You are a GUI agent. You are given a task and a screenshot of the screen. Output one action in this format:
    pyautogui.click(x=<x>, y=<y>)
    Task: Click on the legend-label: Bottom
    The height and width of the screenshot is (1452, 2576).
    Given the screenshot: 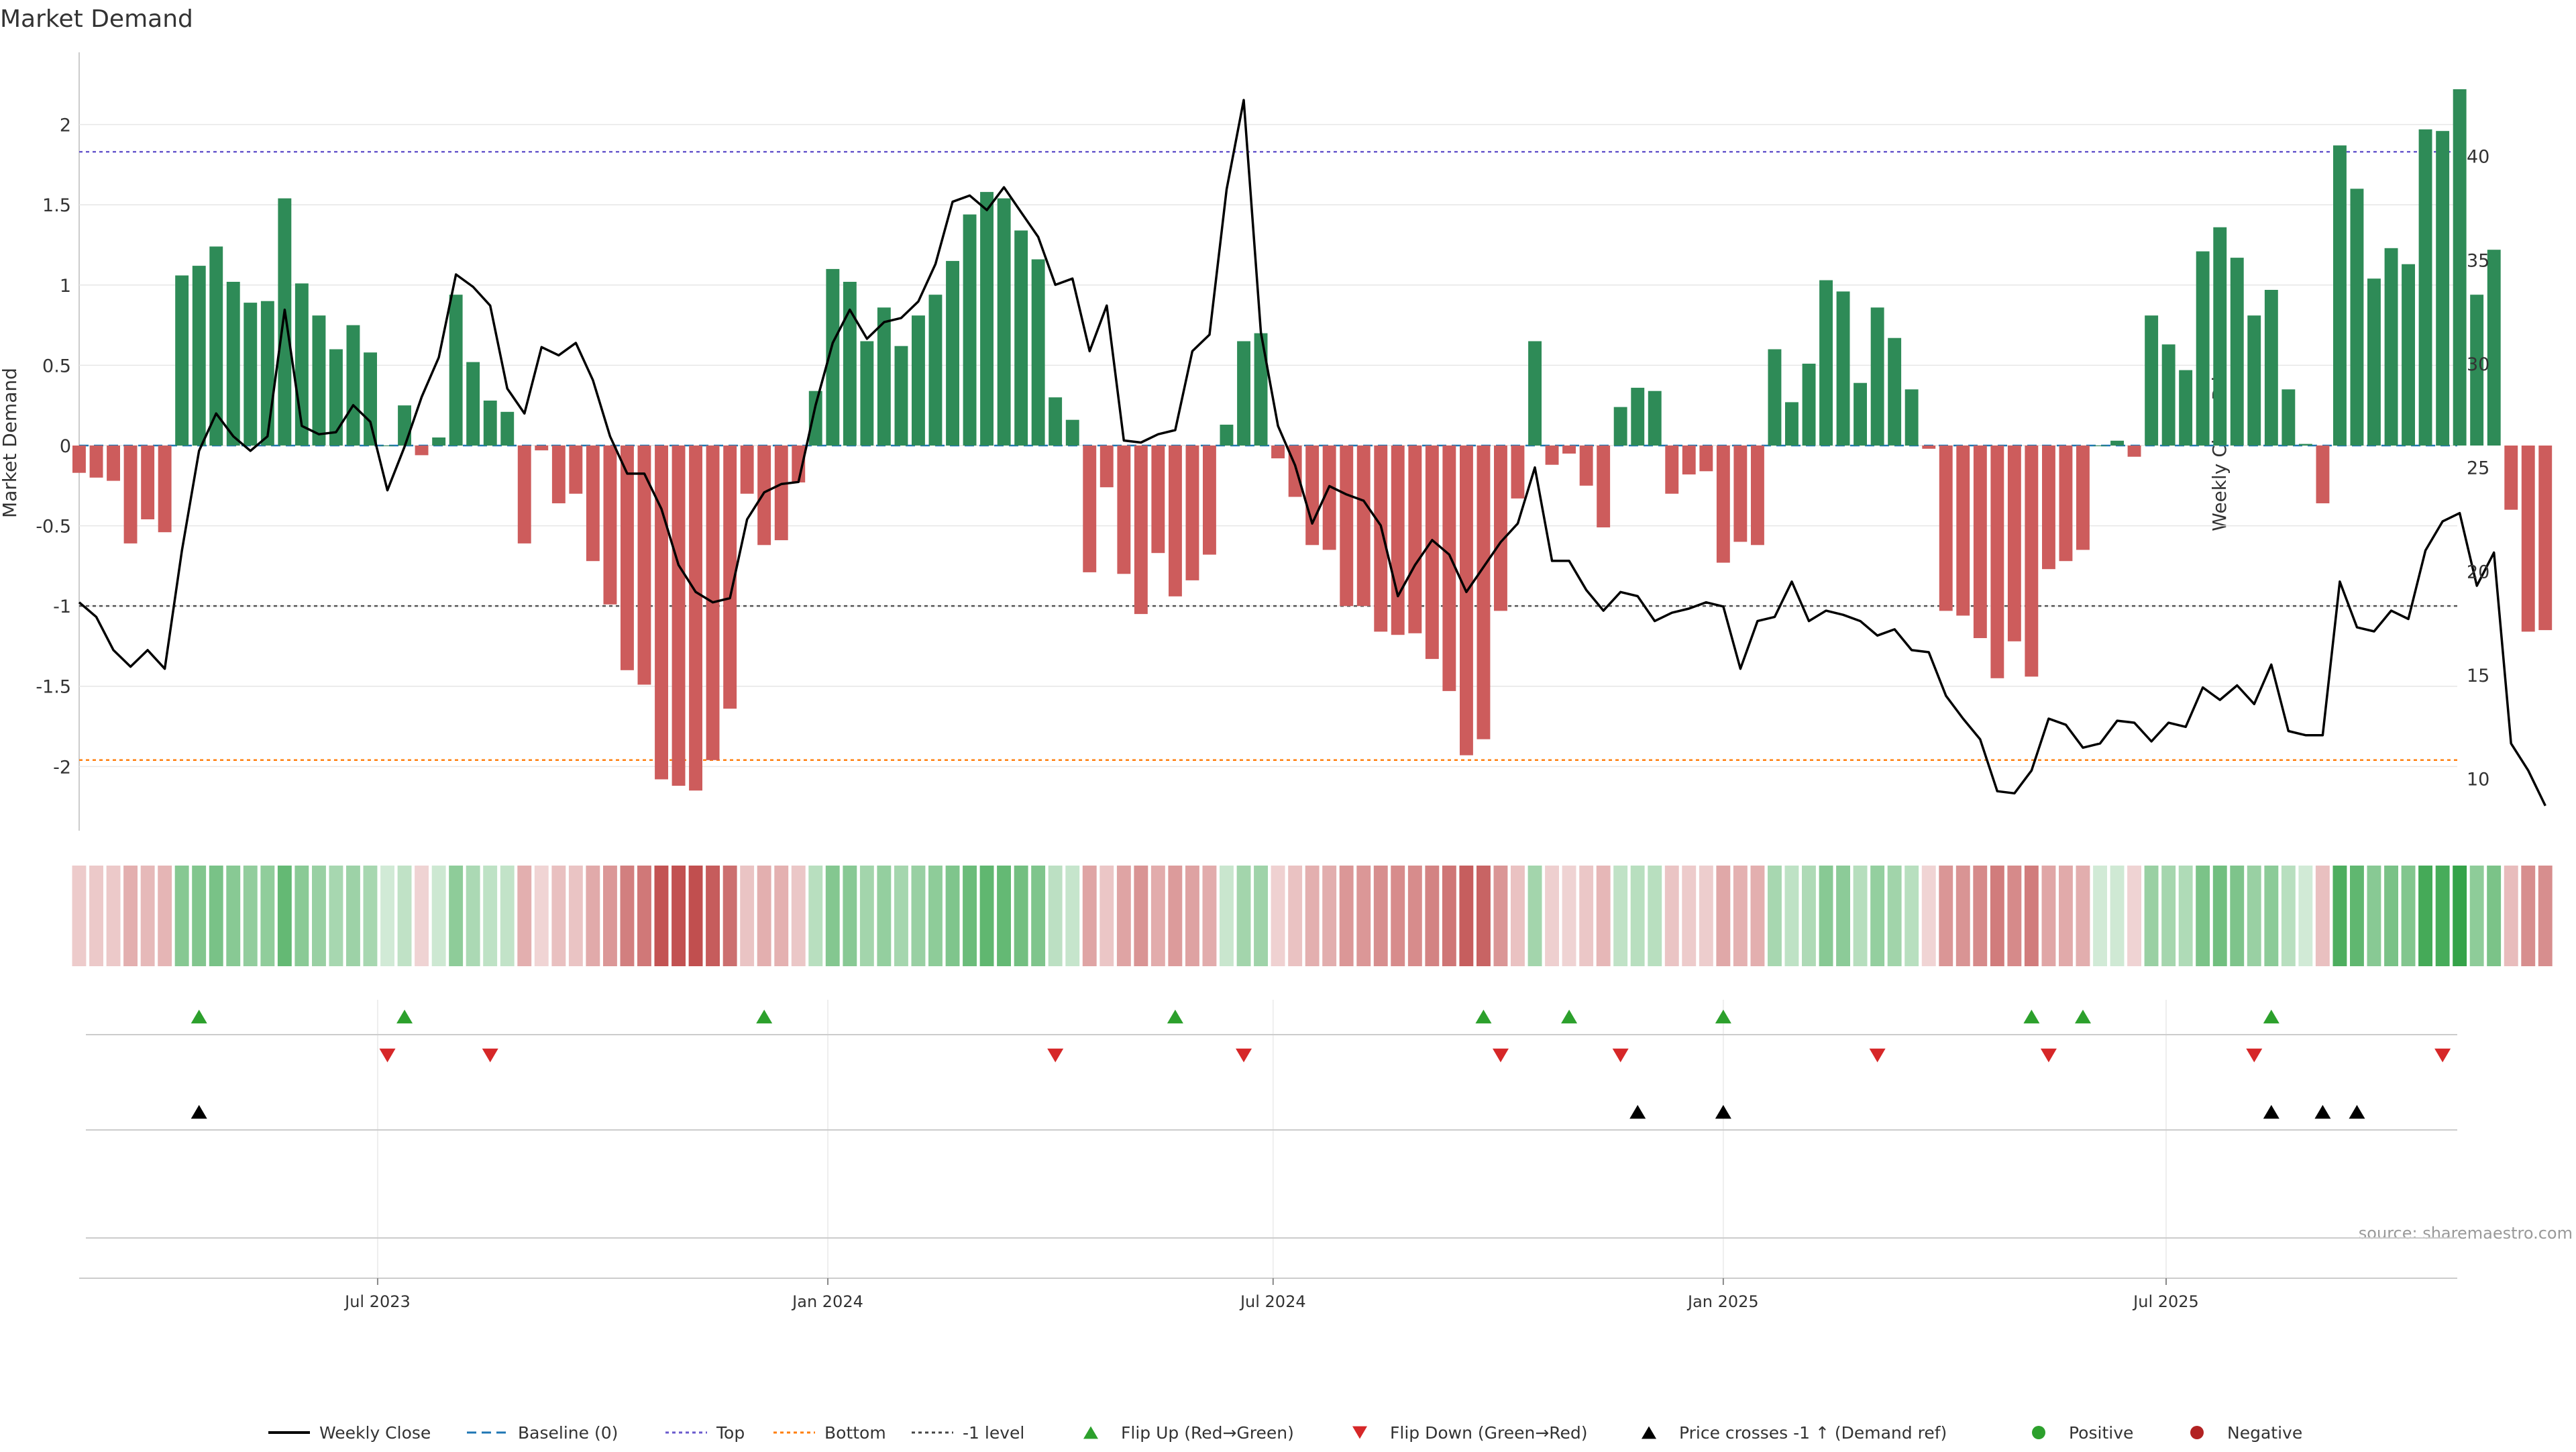 What is the action you would take?
    pyautogui.click(x=855, y=1433)
    